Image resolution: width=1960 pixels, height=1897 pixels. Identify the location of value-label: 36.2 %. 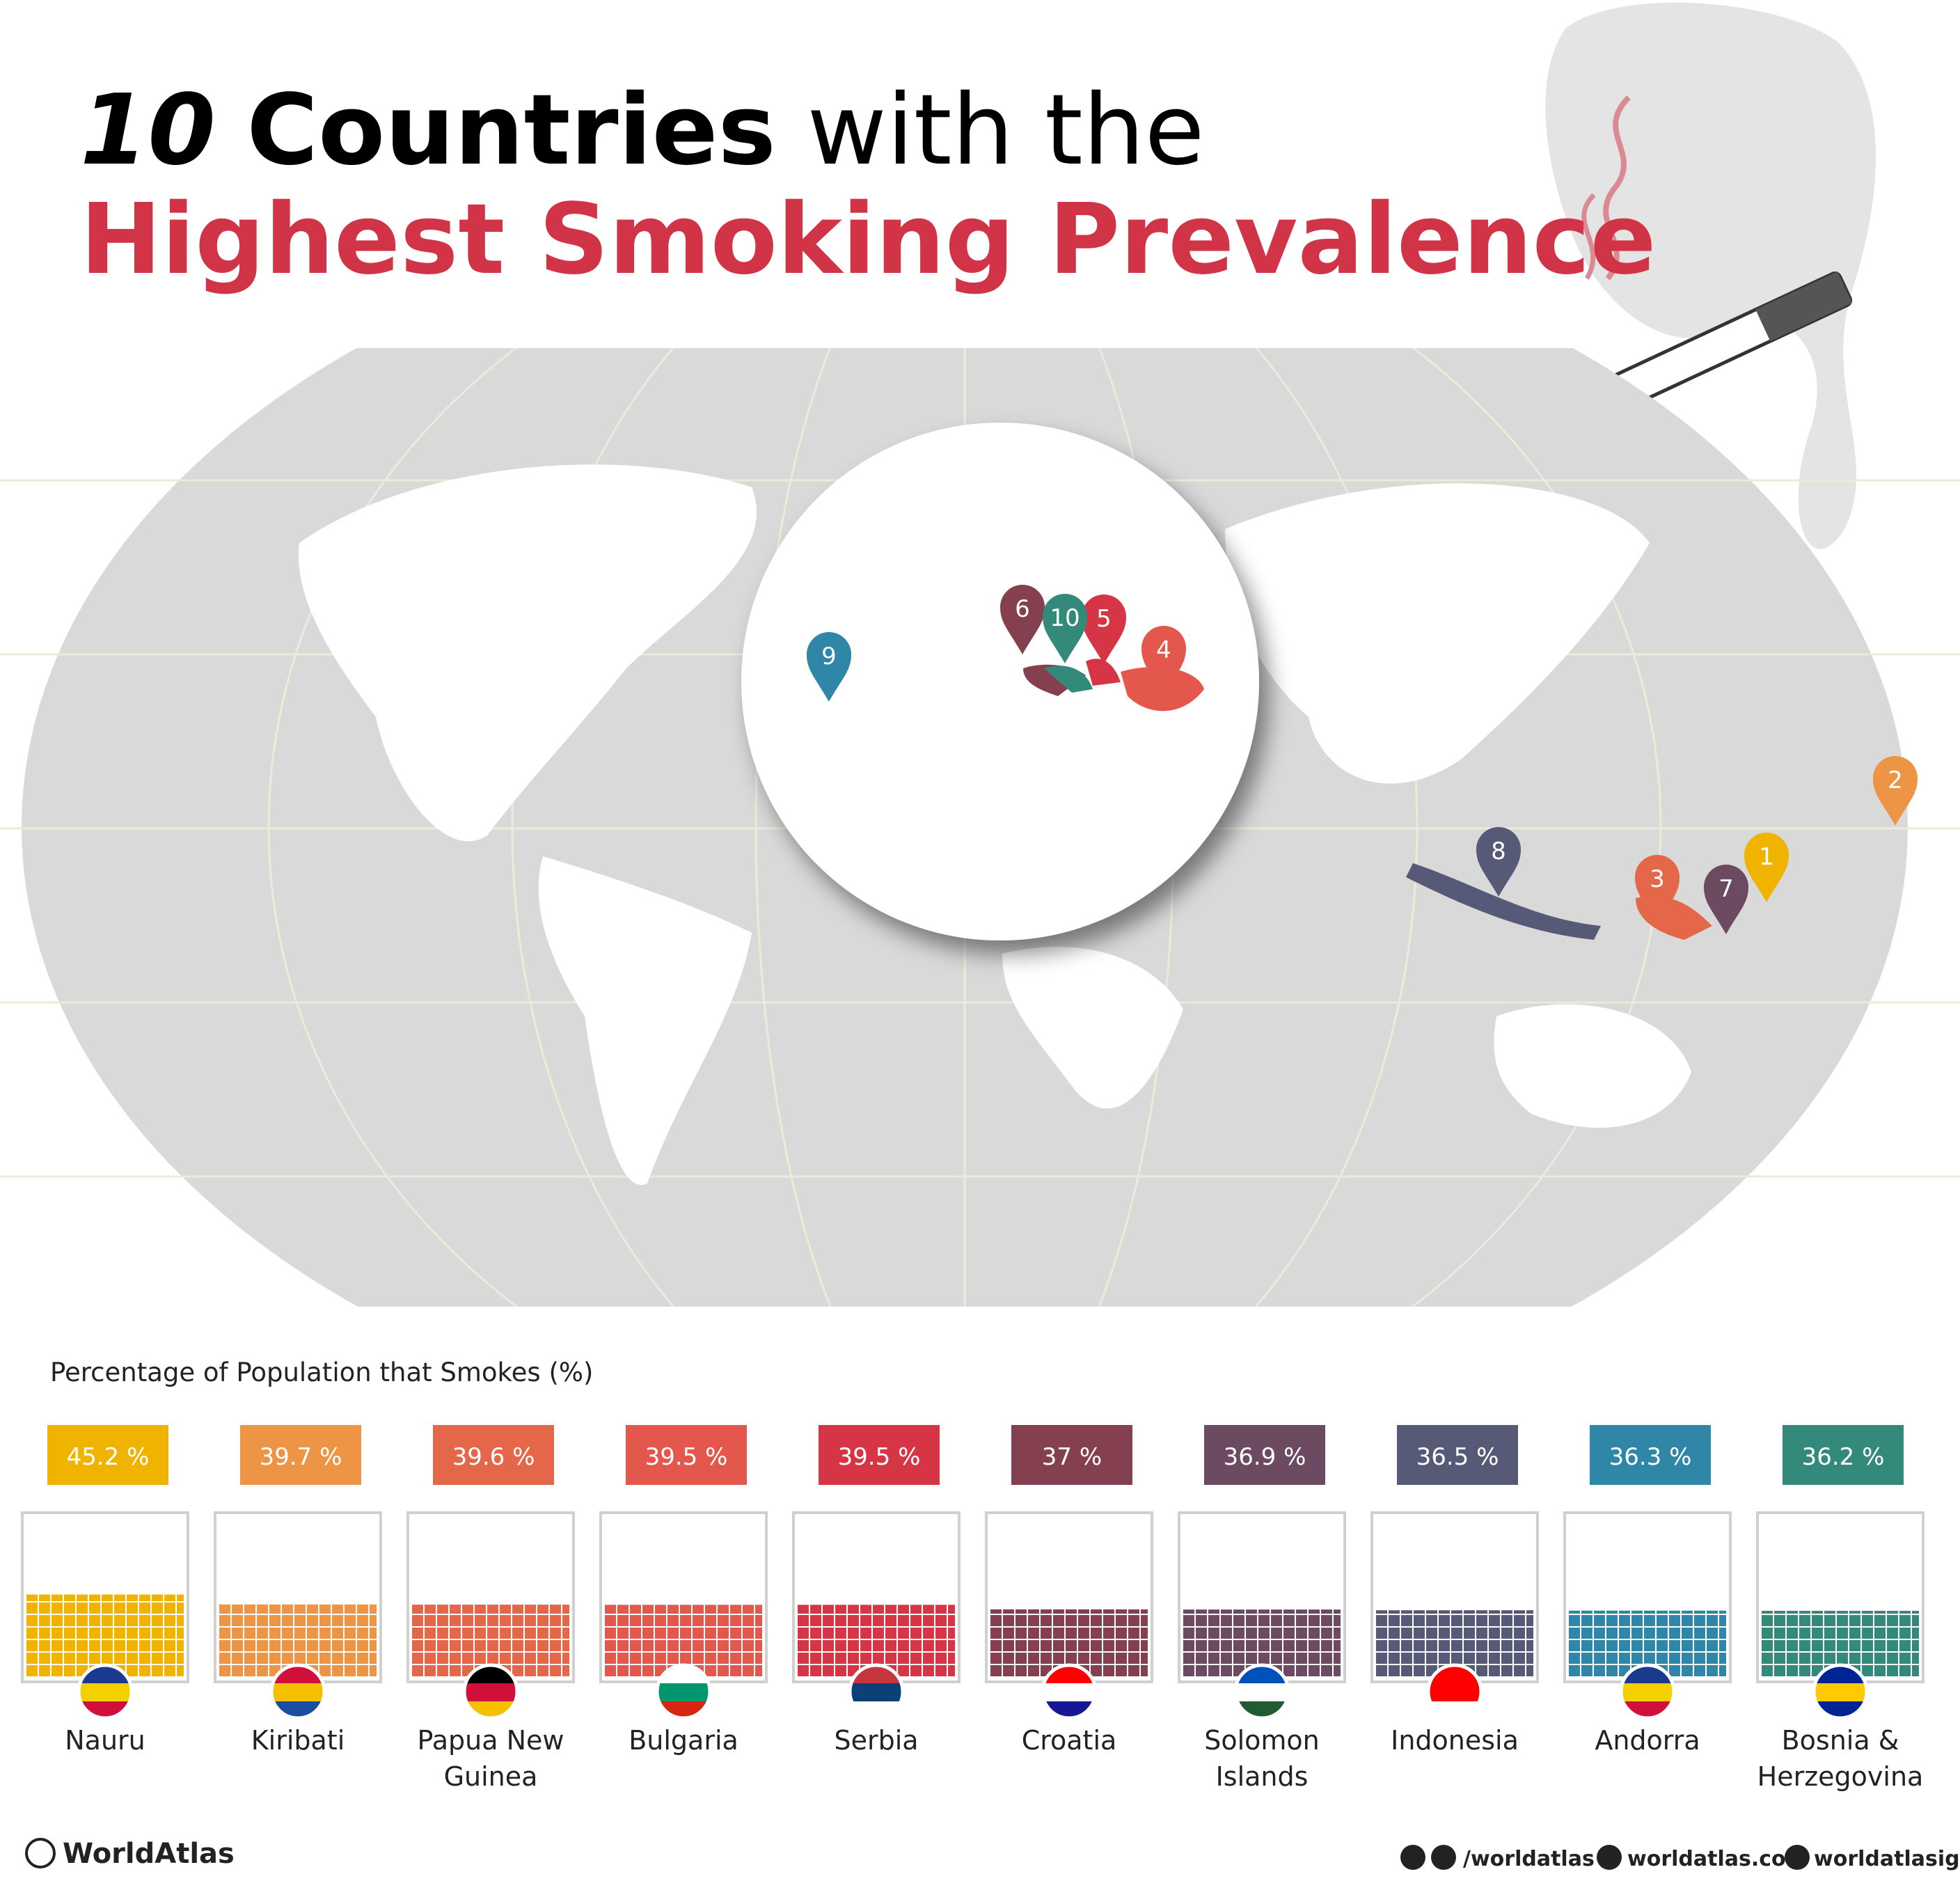
(1843, 1457).